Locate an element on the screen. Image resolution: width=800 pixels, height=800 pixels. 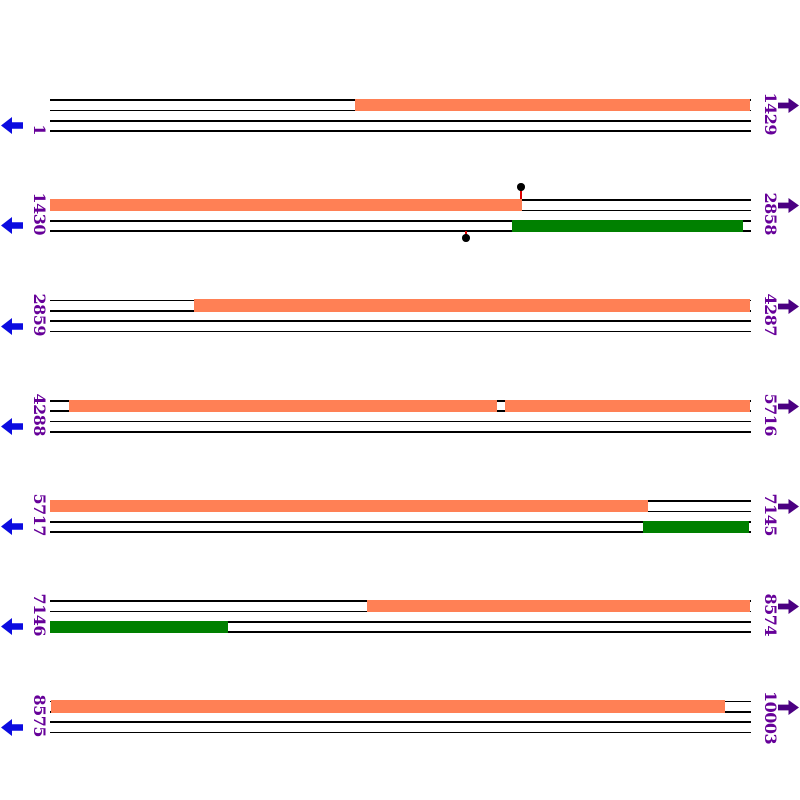
fragment-end-label: 8574 is located at coordinates (770, 615).